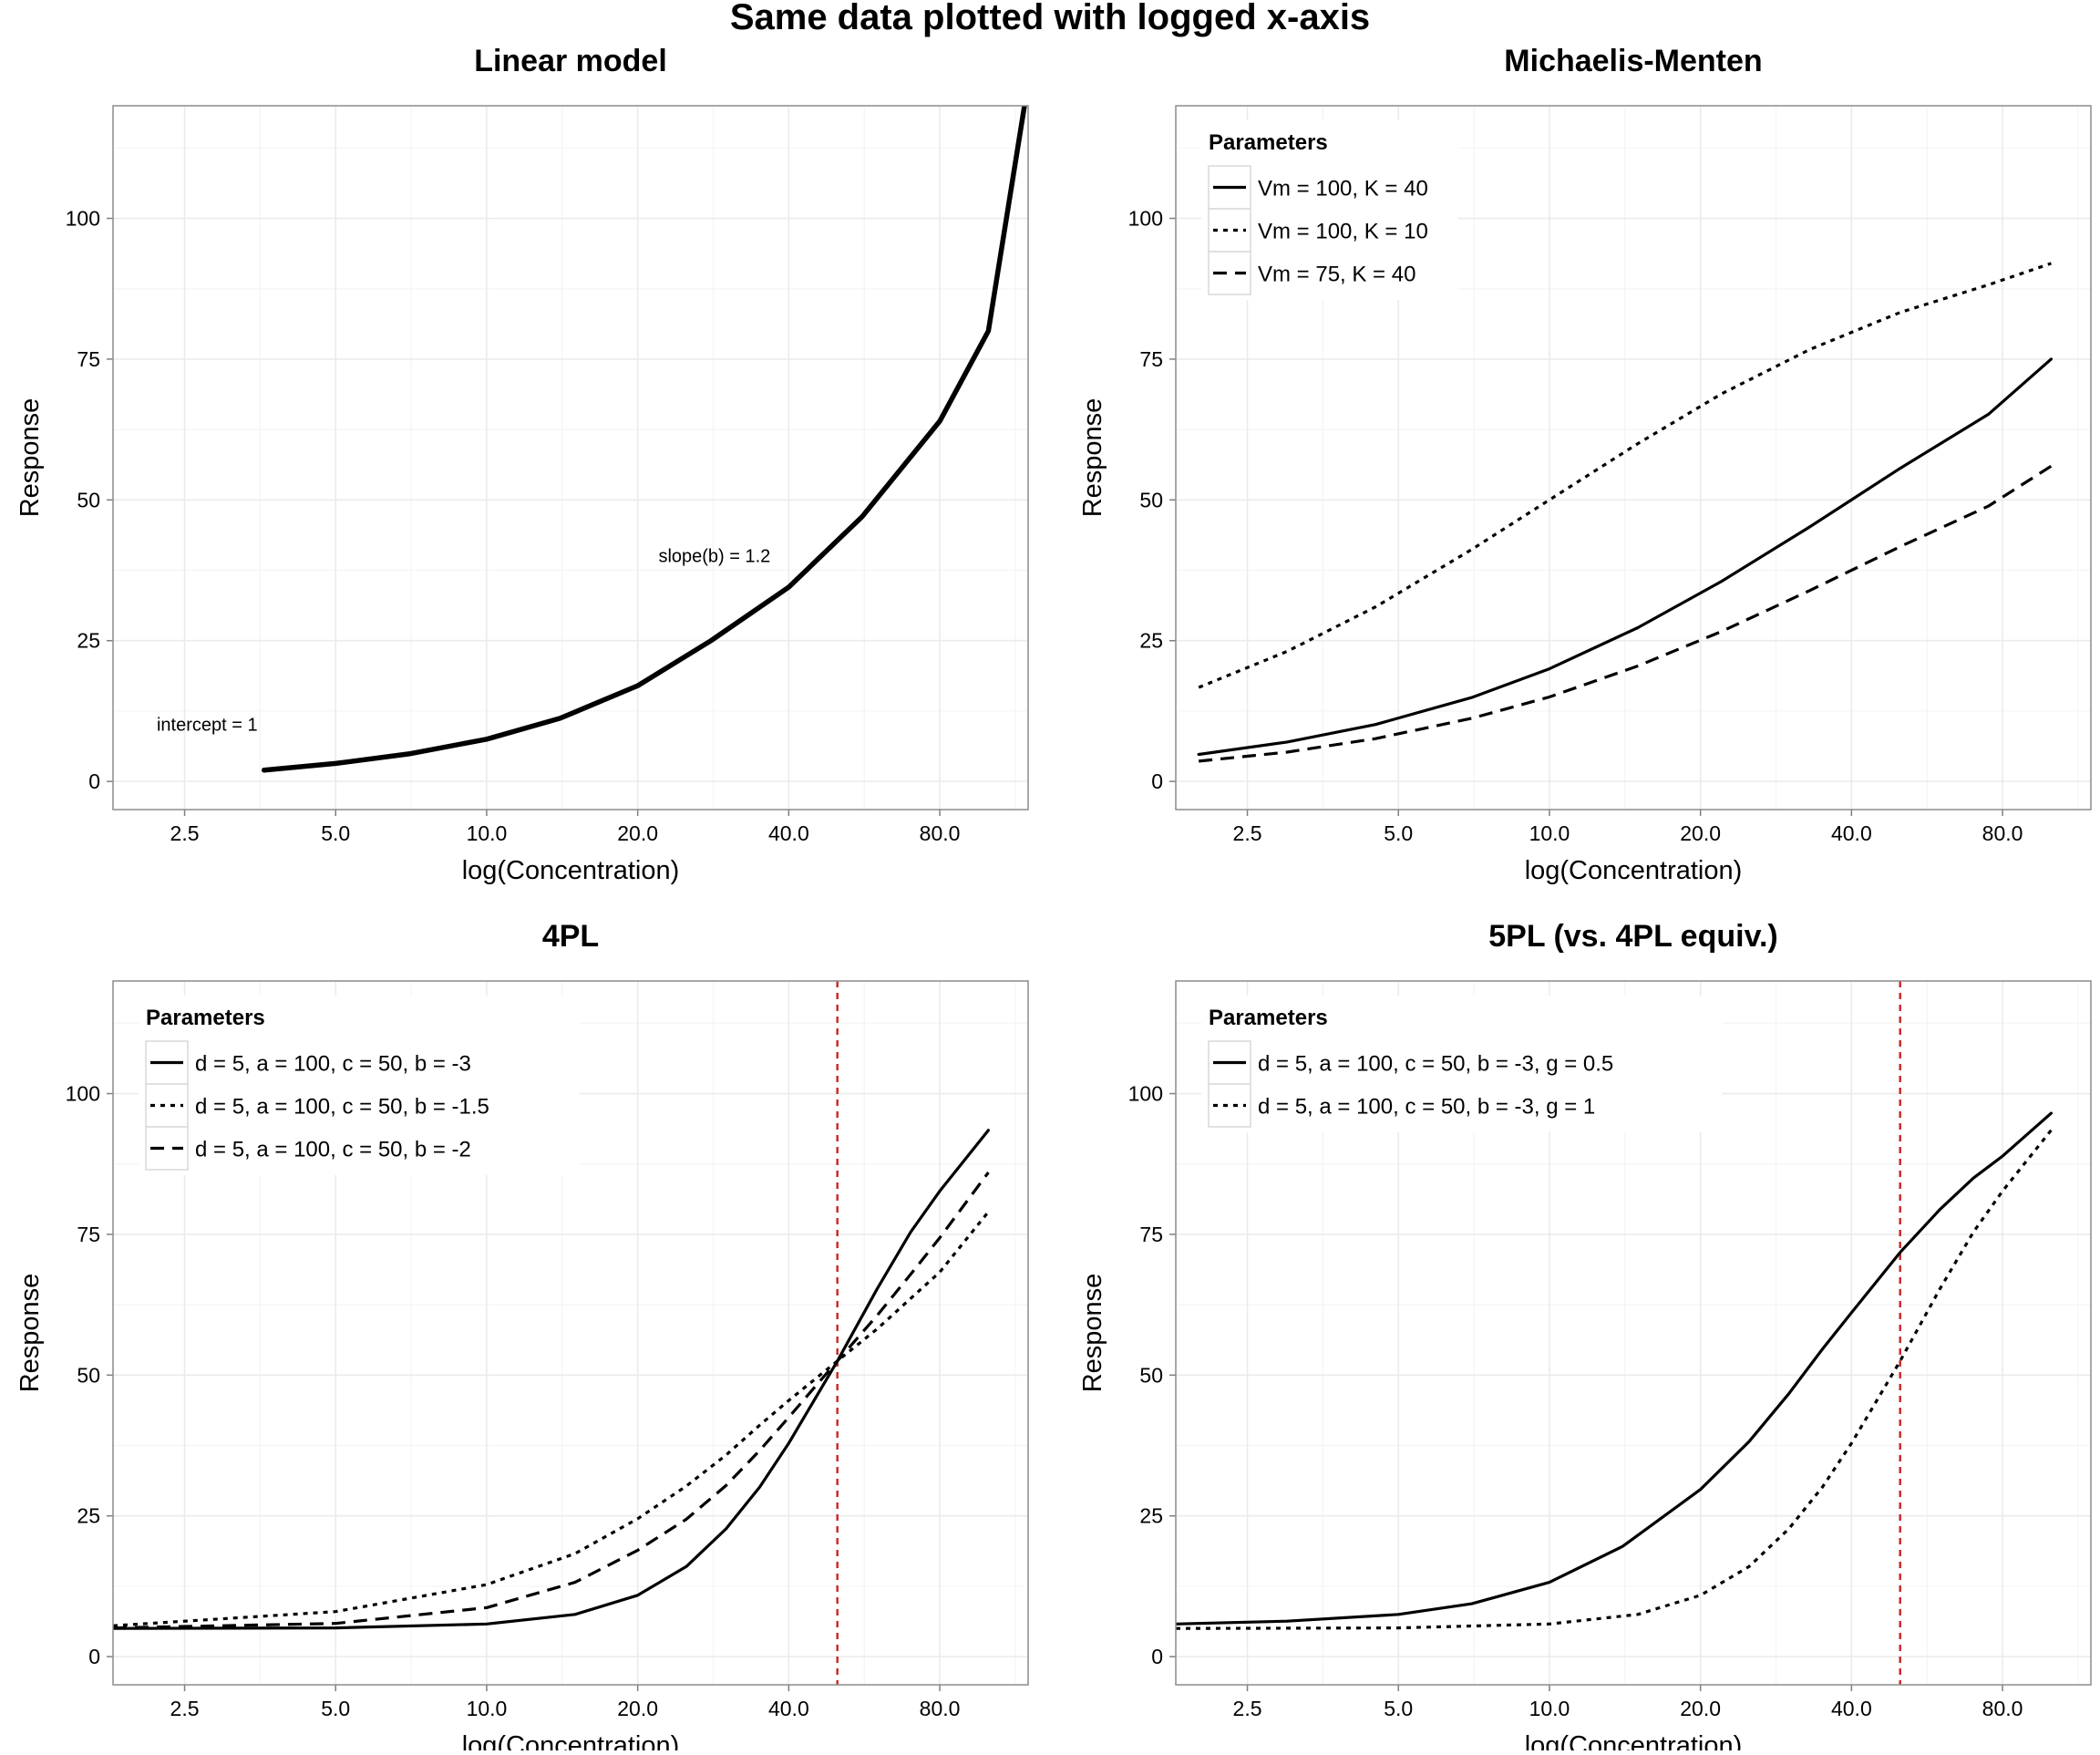 The width and height of the screenshot is (2100, 1755). Describe the element at coordinates (1337, 275) in the screenshot. I see `legend-label: Vm = 75, K = 40` at that location.